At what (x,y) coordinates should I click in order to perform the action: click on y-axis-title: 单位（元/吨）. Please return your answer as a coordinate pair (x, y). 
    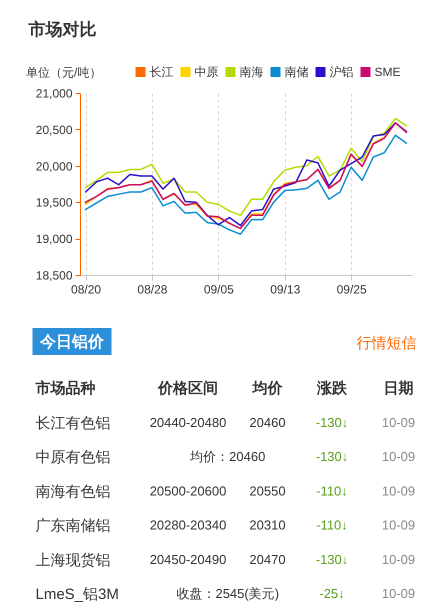
    Looking at the image, I should click on (64, 73).